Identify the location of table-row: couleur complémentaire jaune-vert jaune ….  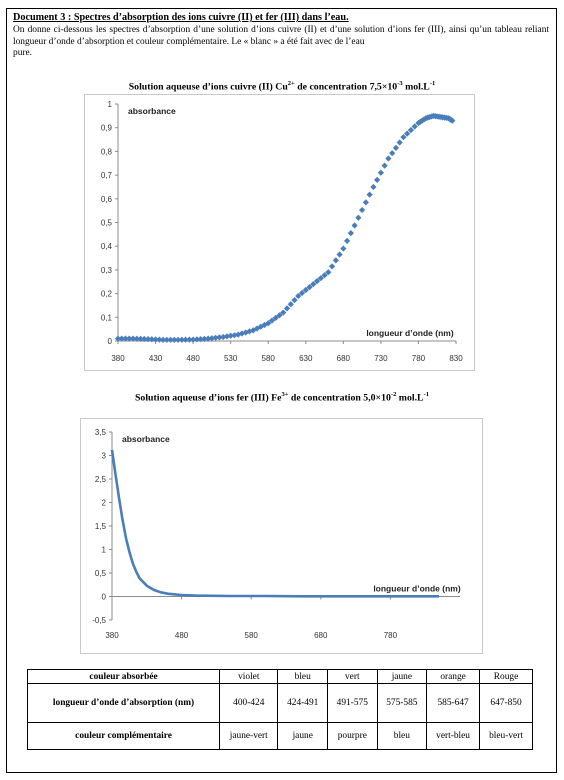
(279, 736).